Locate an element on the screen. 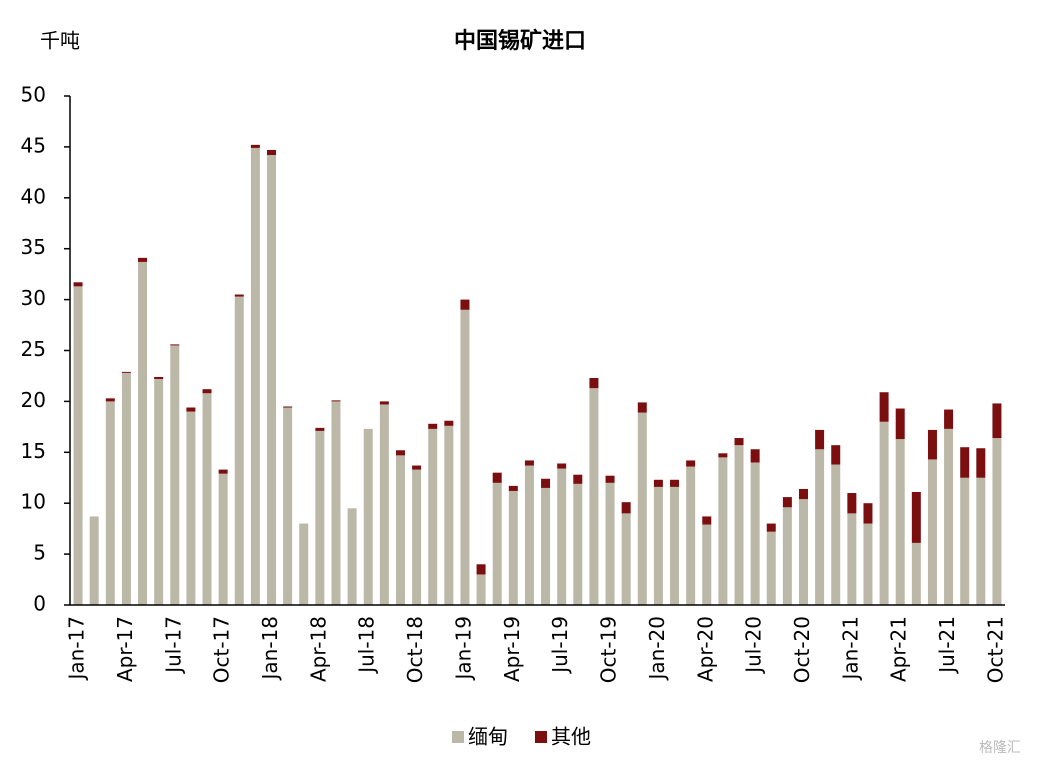  x-tick-label: Jul-17 is located at coordinates (173, 645).